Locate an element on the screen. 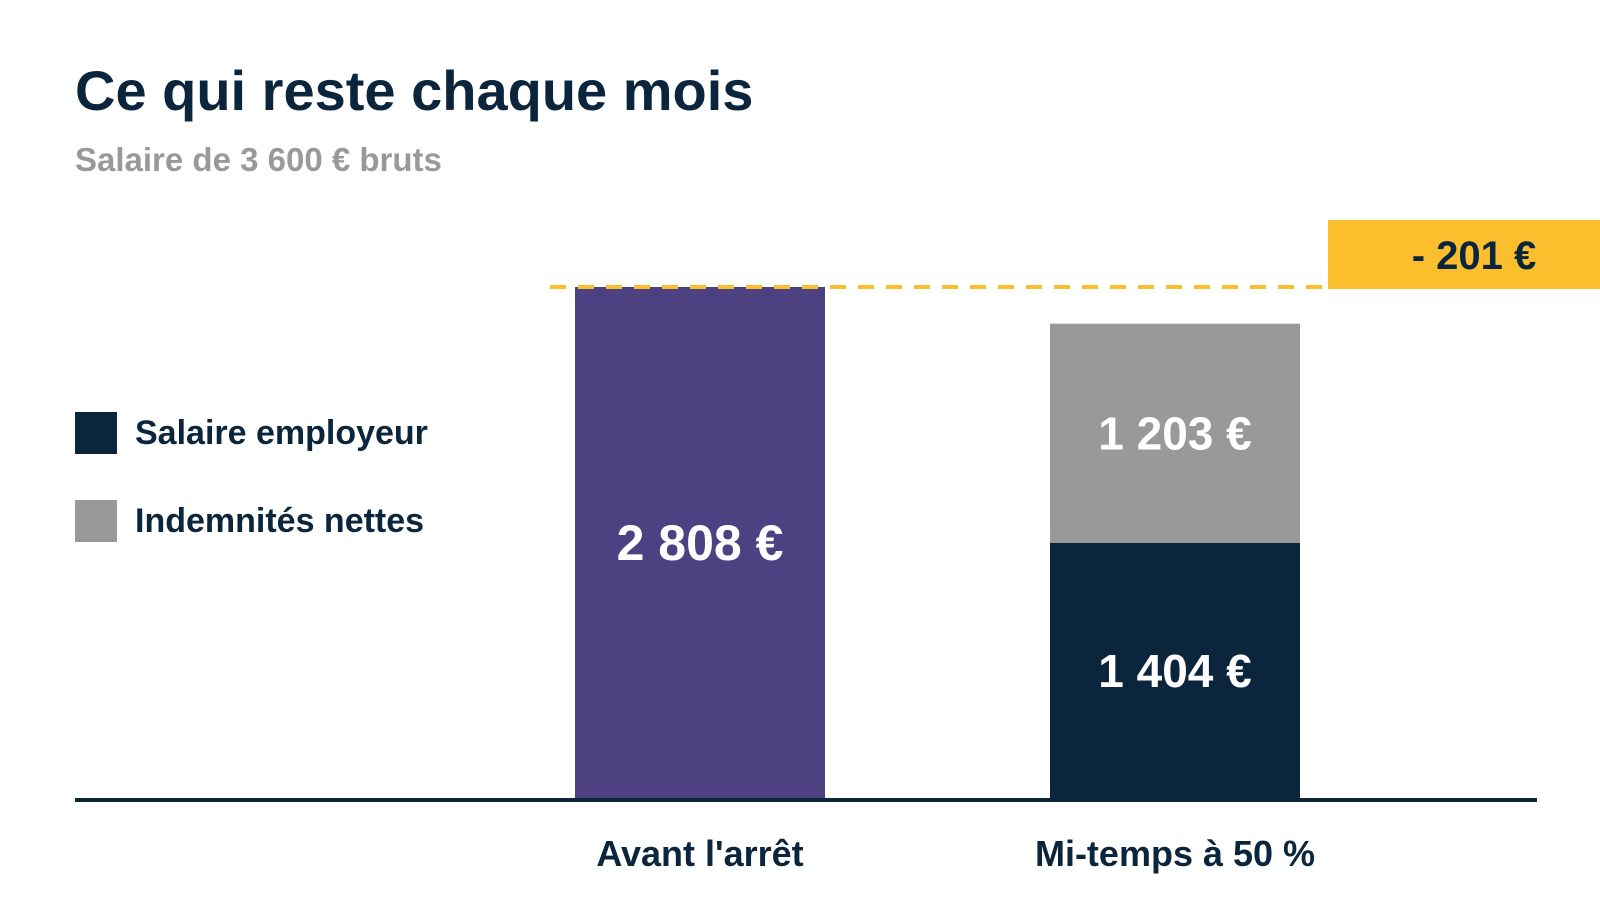 The height and width of the screenshot is (900, 1600). legend: Salaire employeur Indemnités nettes is located at coordinates (251, 500).